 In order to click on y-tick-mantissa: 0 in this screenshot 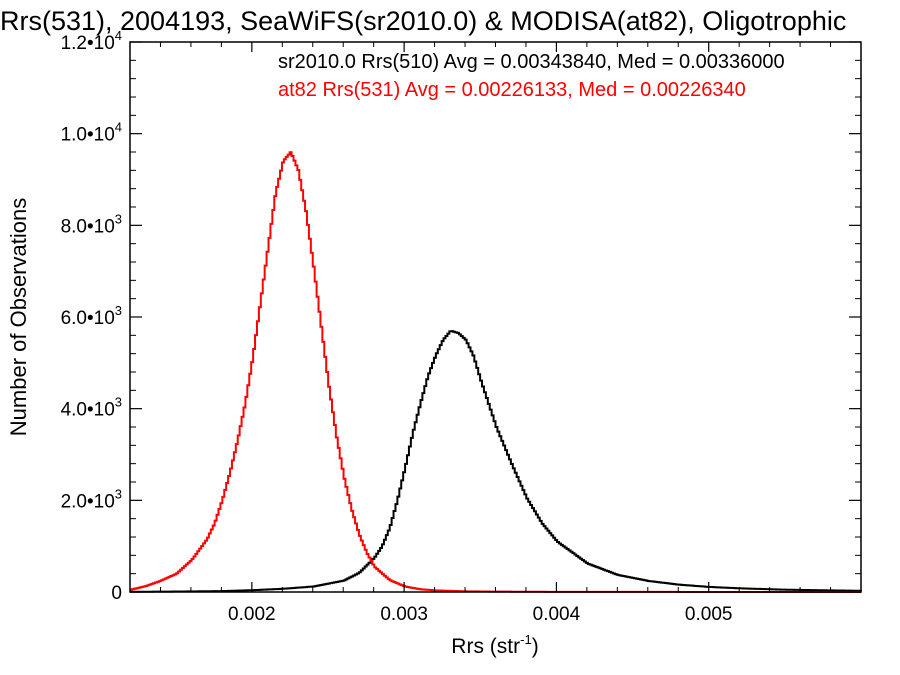, I will do `click(116, 593)`.